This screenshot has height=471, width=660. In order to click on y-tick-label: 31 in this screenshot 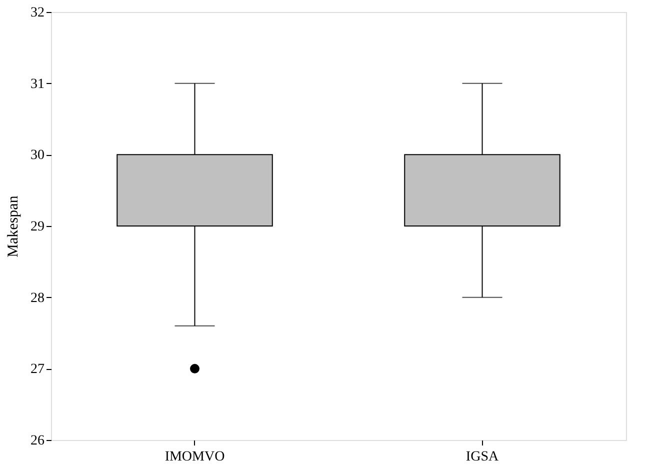, I will do `click(37, 84)`.